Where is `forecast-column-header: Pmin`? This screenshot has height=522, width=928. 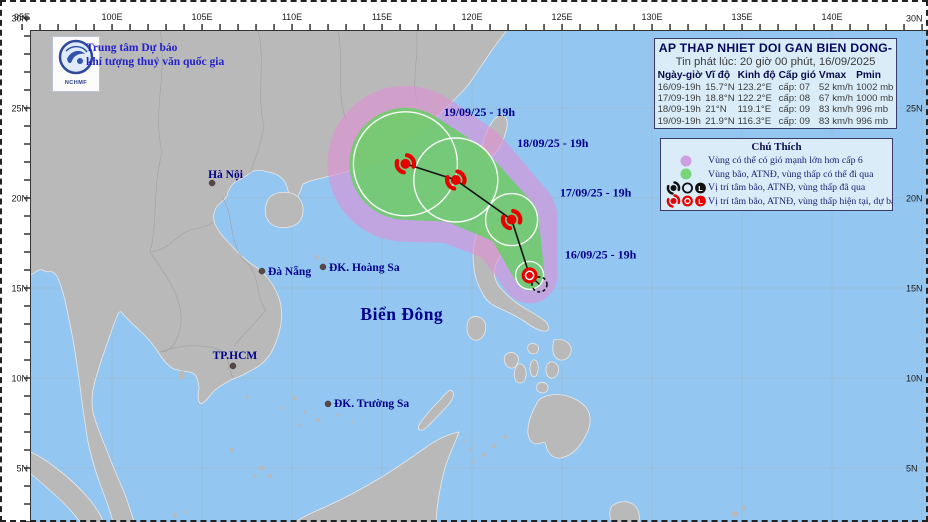
forecast-column-header: Pmin is located at coordinates (868, 75).